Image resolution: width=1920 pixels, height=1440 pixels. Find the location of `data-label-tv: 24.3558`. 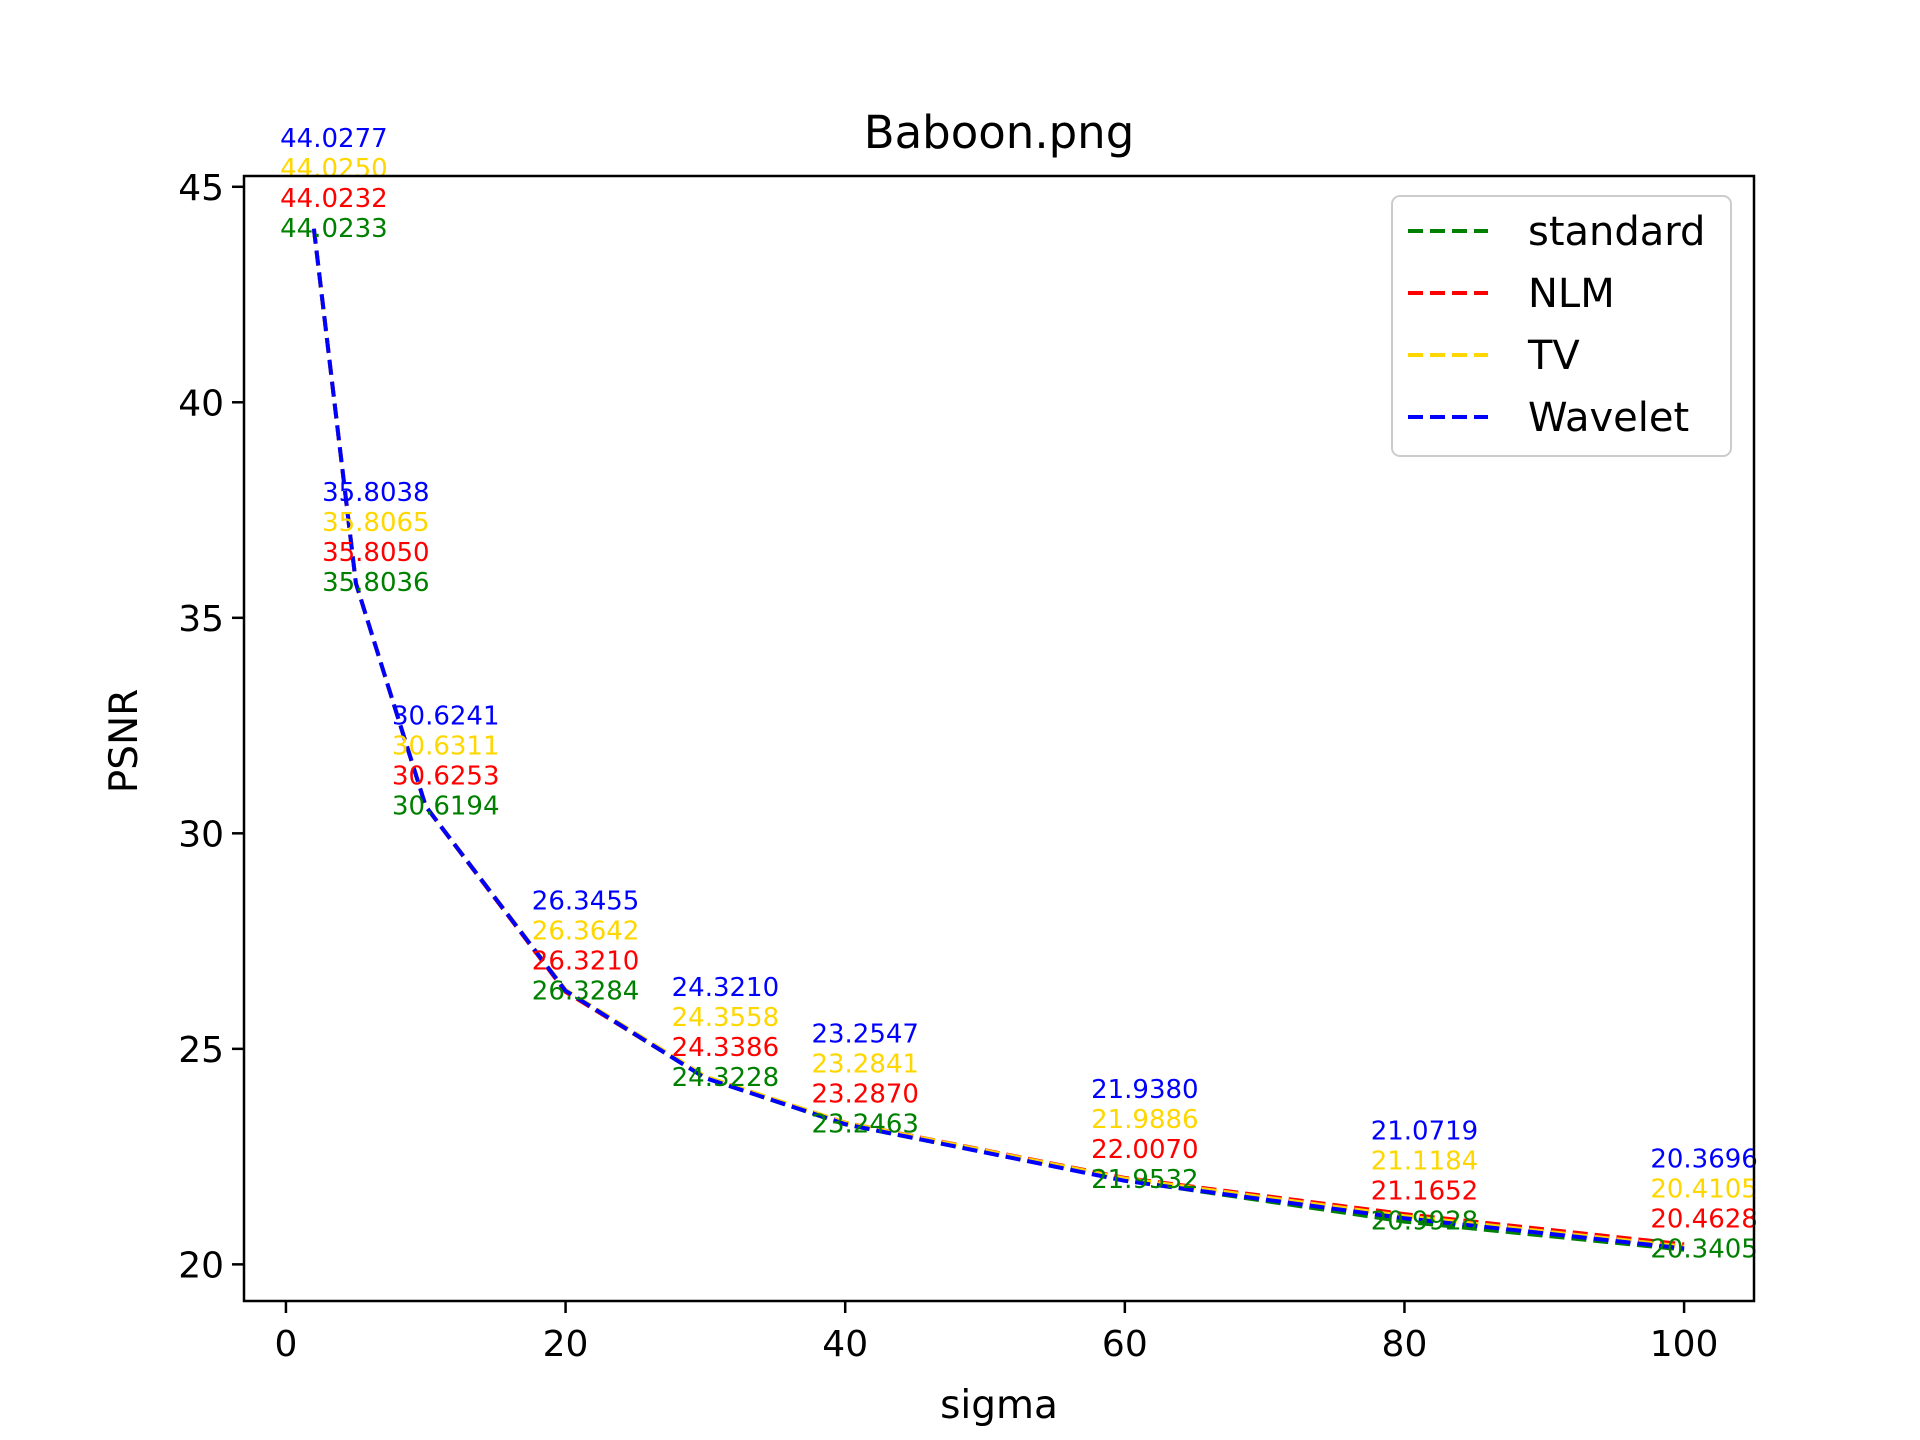

data-label-tv: 24.3558 is located at coordinates (726, 1018).